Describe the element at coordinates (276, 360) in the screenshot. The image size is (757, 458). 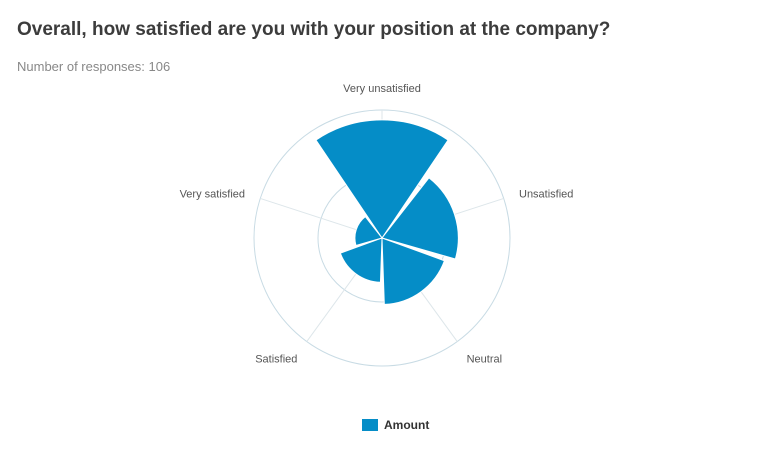
I see `category-label-satisfied: Satisfied` at that location.